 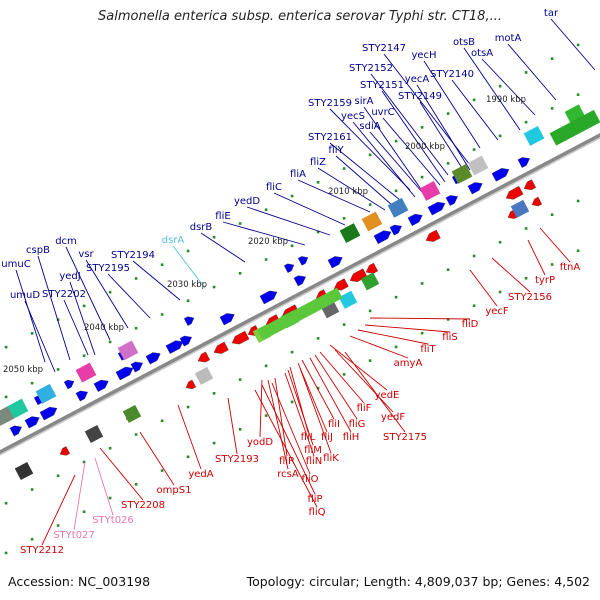 I want to click on gene-label: fliP, so click(x=314, y=499).